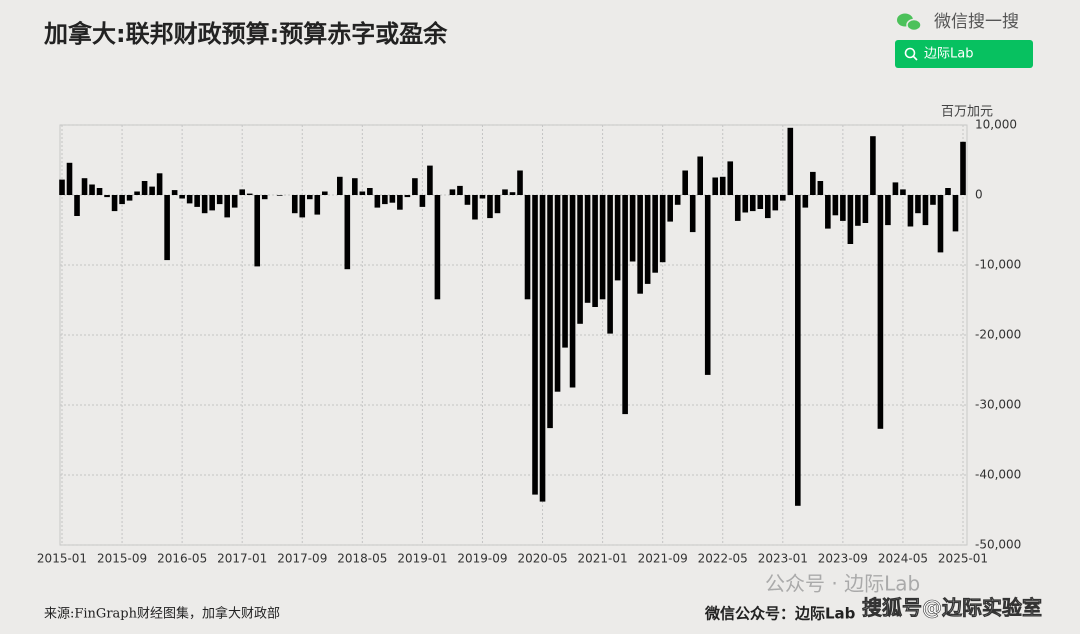 The height and width of the screenshot is (634, 1080). What do you see at coordinates (780, 614) in the screenshot?
I see `footer-right: 微信公众号：边际Lab` at bounding box center [780, 614].